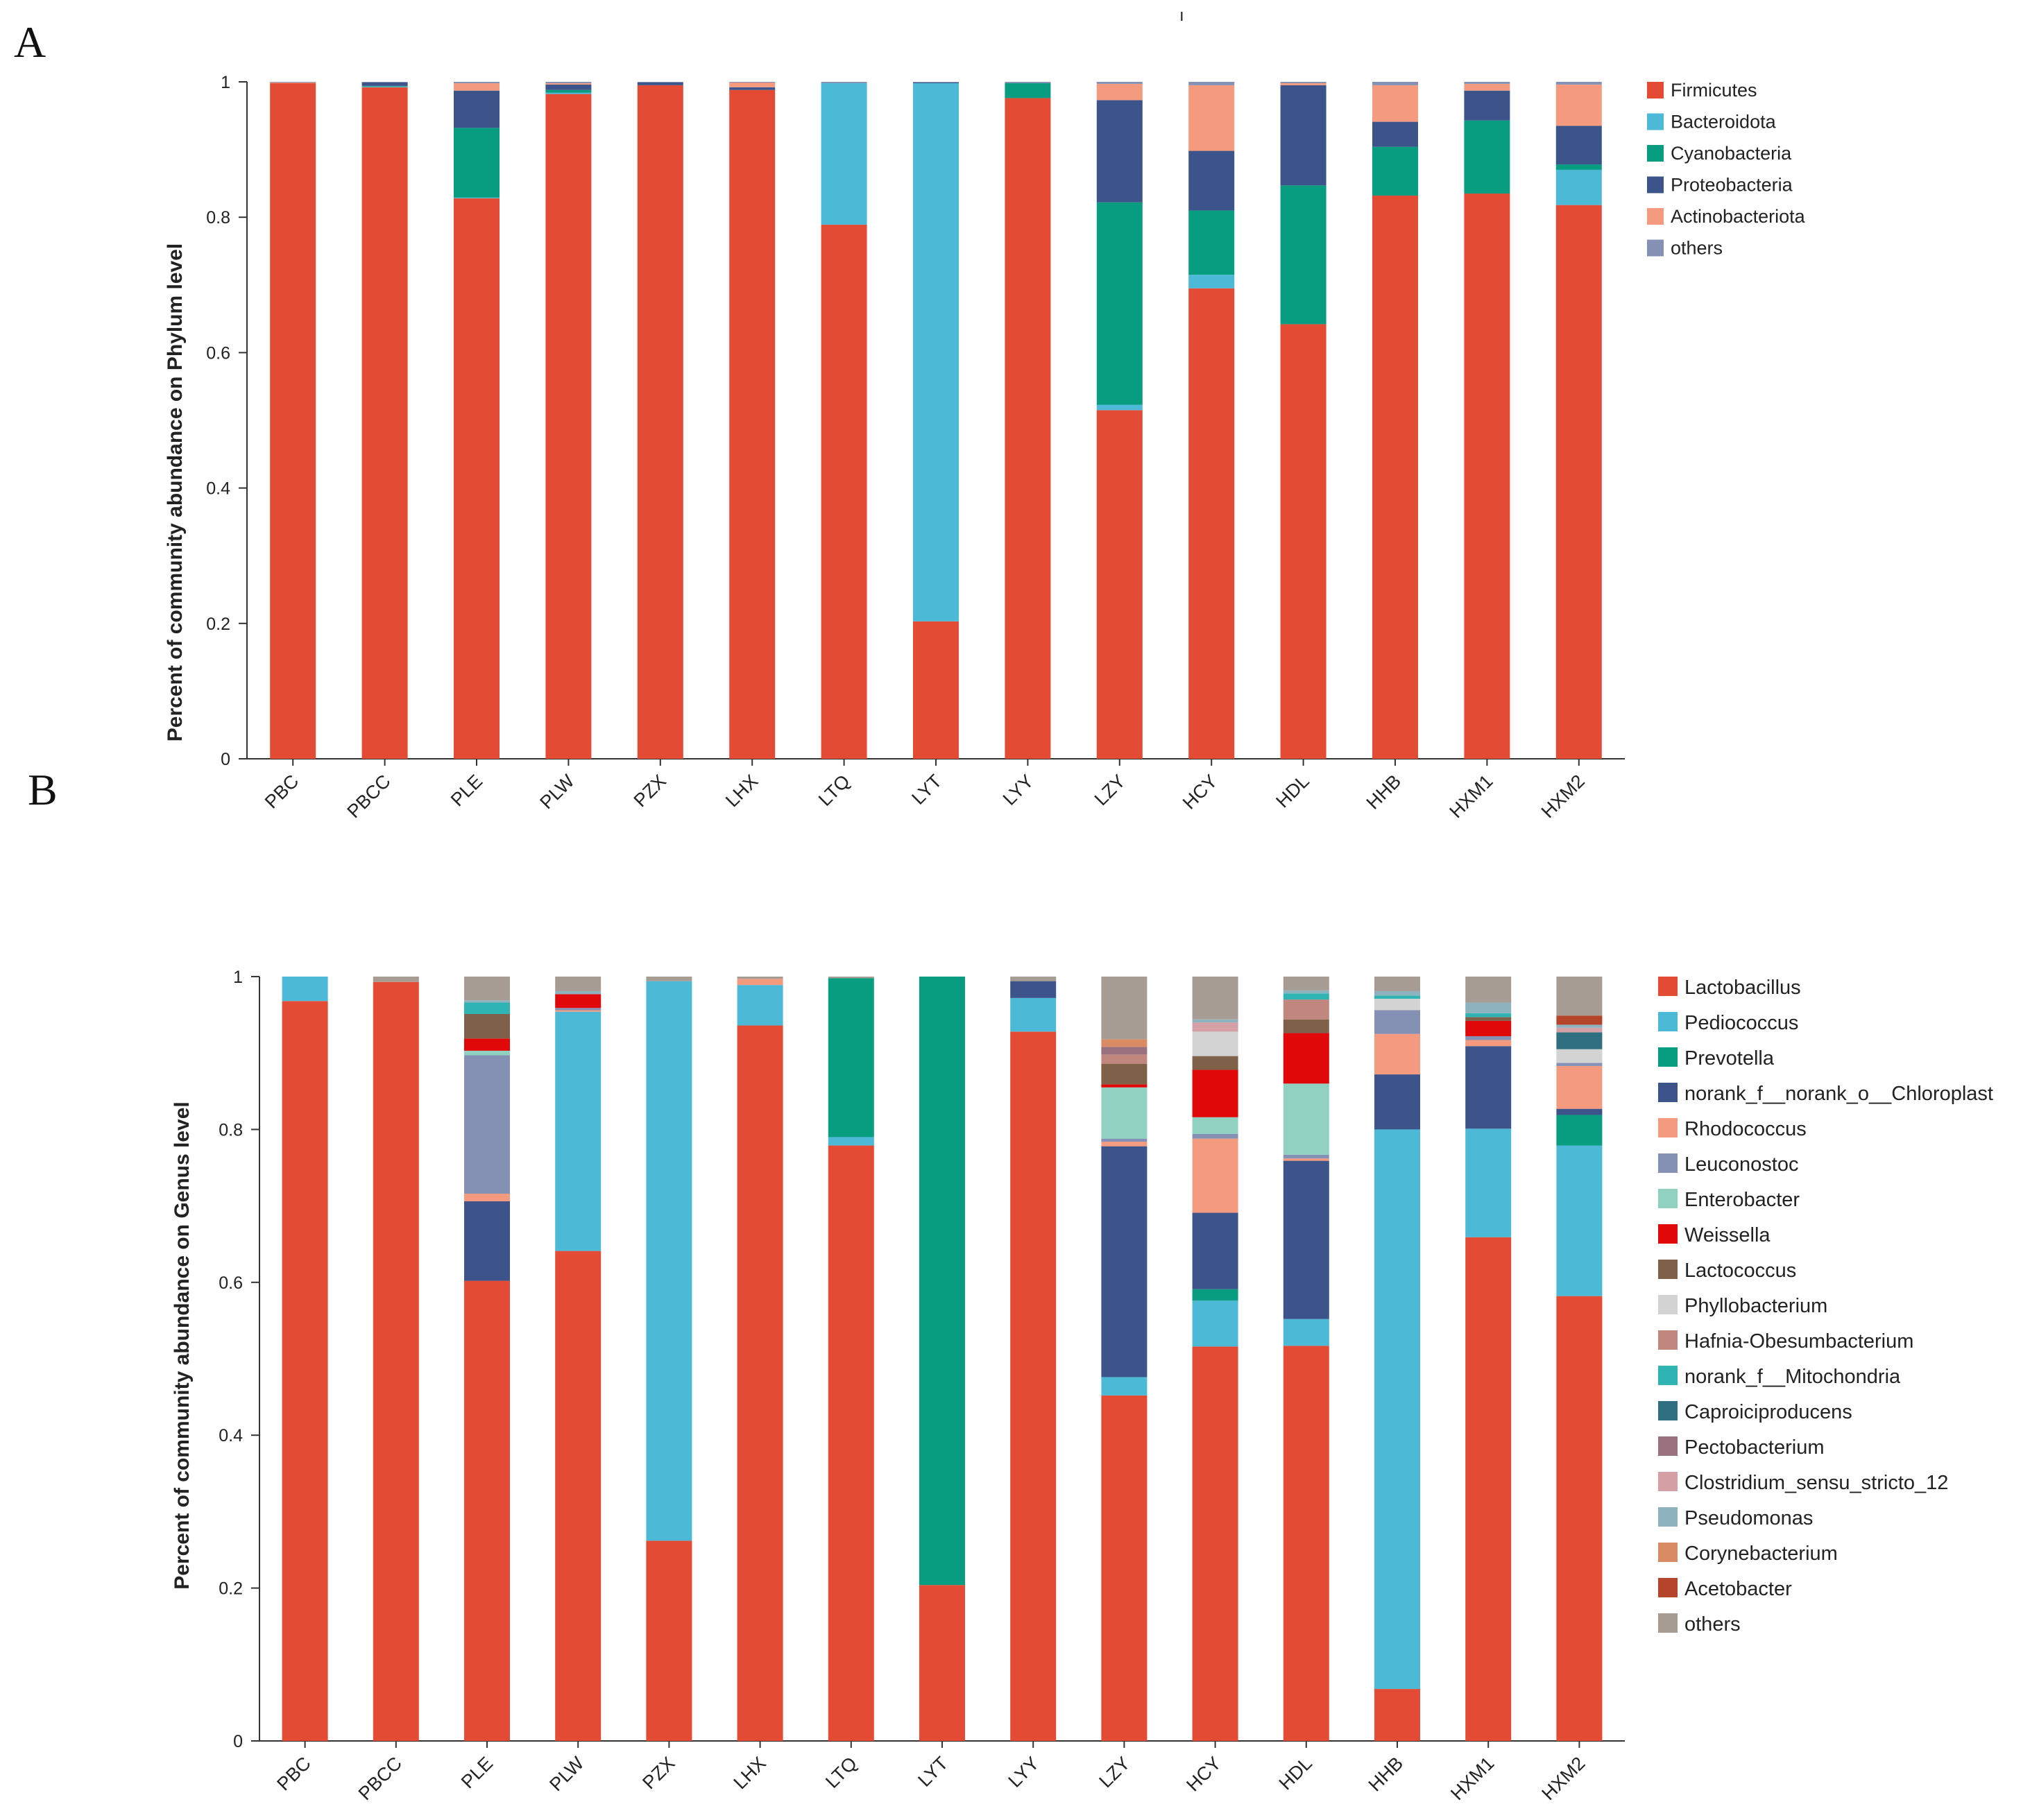  I want to click on phylum-bar-HCY-Firmicutes, so click(1211, 523).